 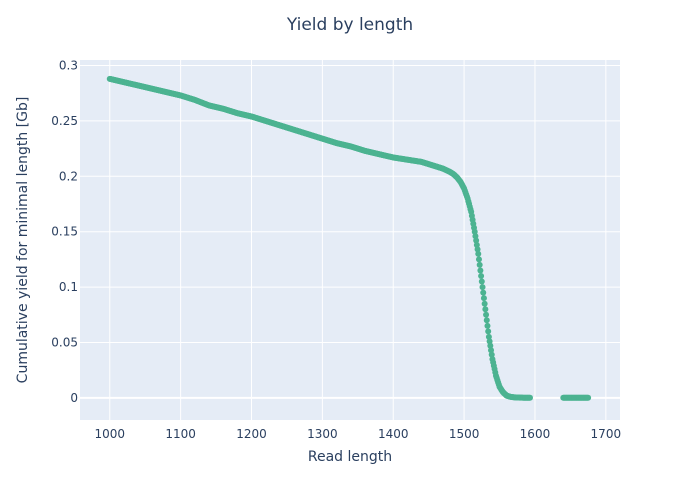 I want to click on y-tick-label: 0.25, so click(x=64, y=121).